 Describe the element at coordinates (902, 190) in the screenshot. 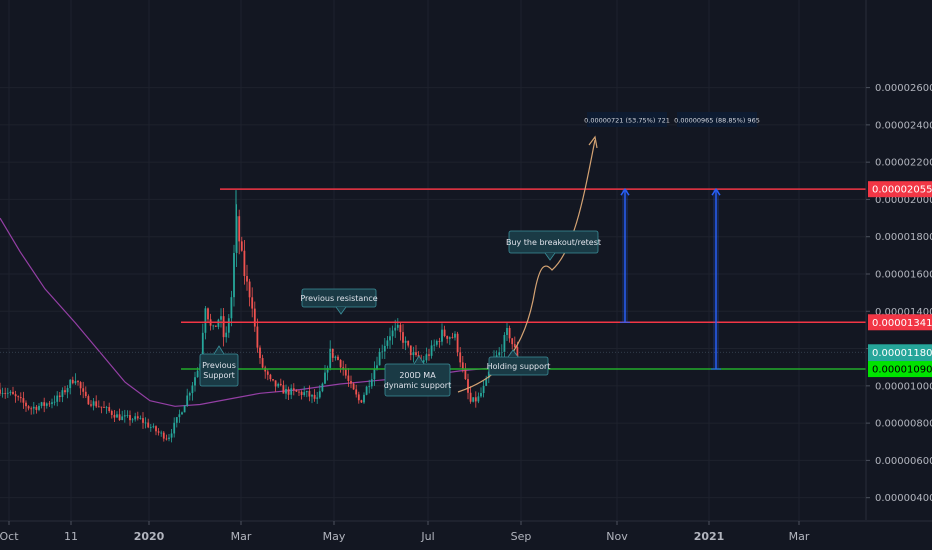

I see `price-badge-label: 0.00002055` at that location.